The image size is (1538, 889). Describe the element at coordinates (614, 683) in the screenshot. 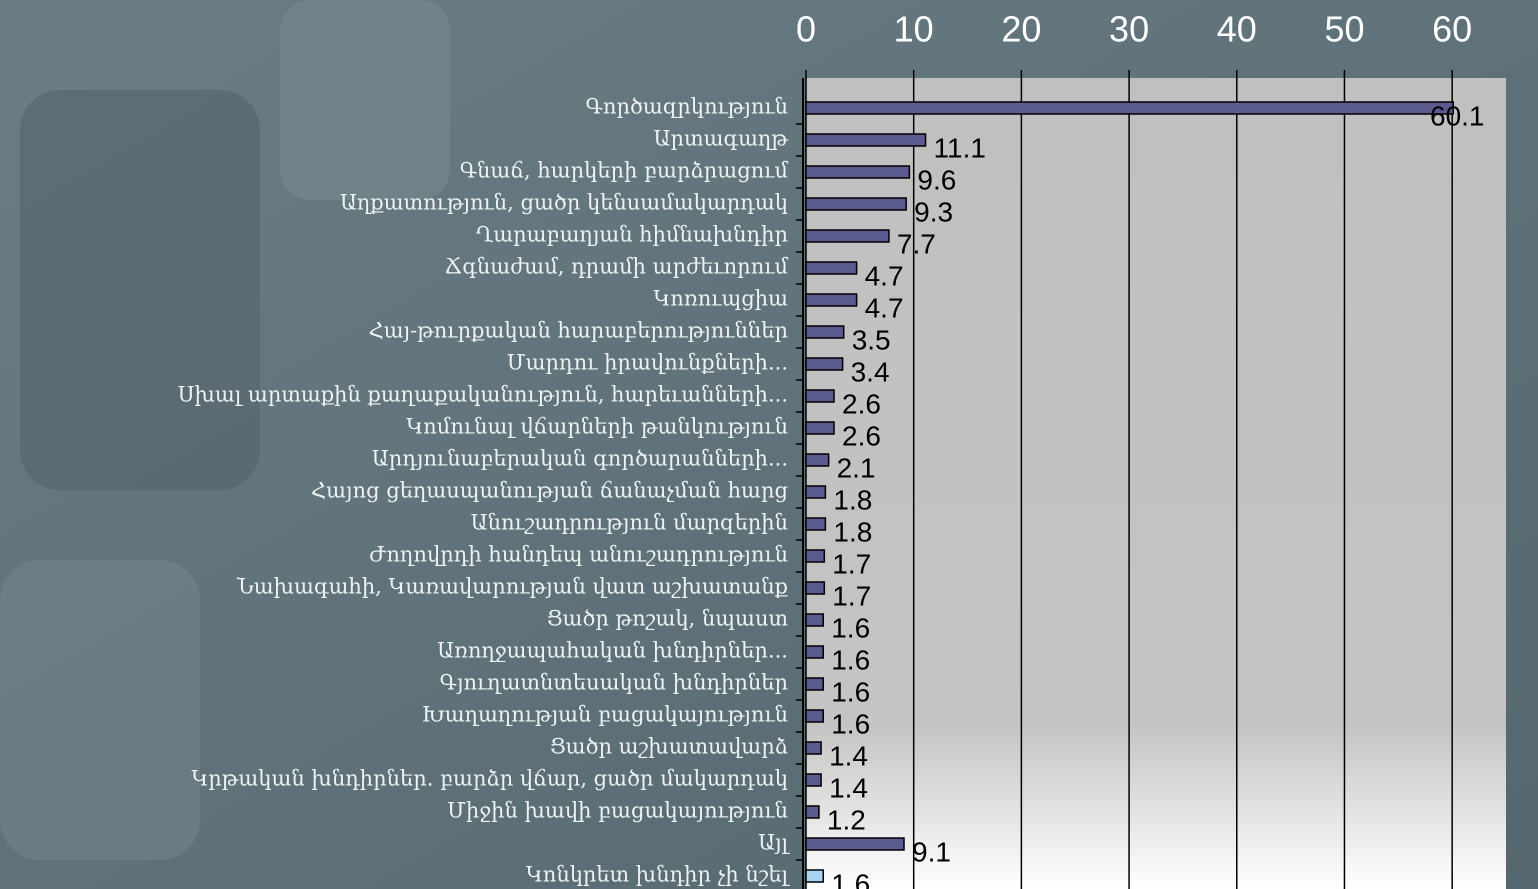

I see `y-tick-label: Գյուղատնտեսական խնդիրներ` at that location.